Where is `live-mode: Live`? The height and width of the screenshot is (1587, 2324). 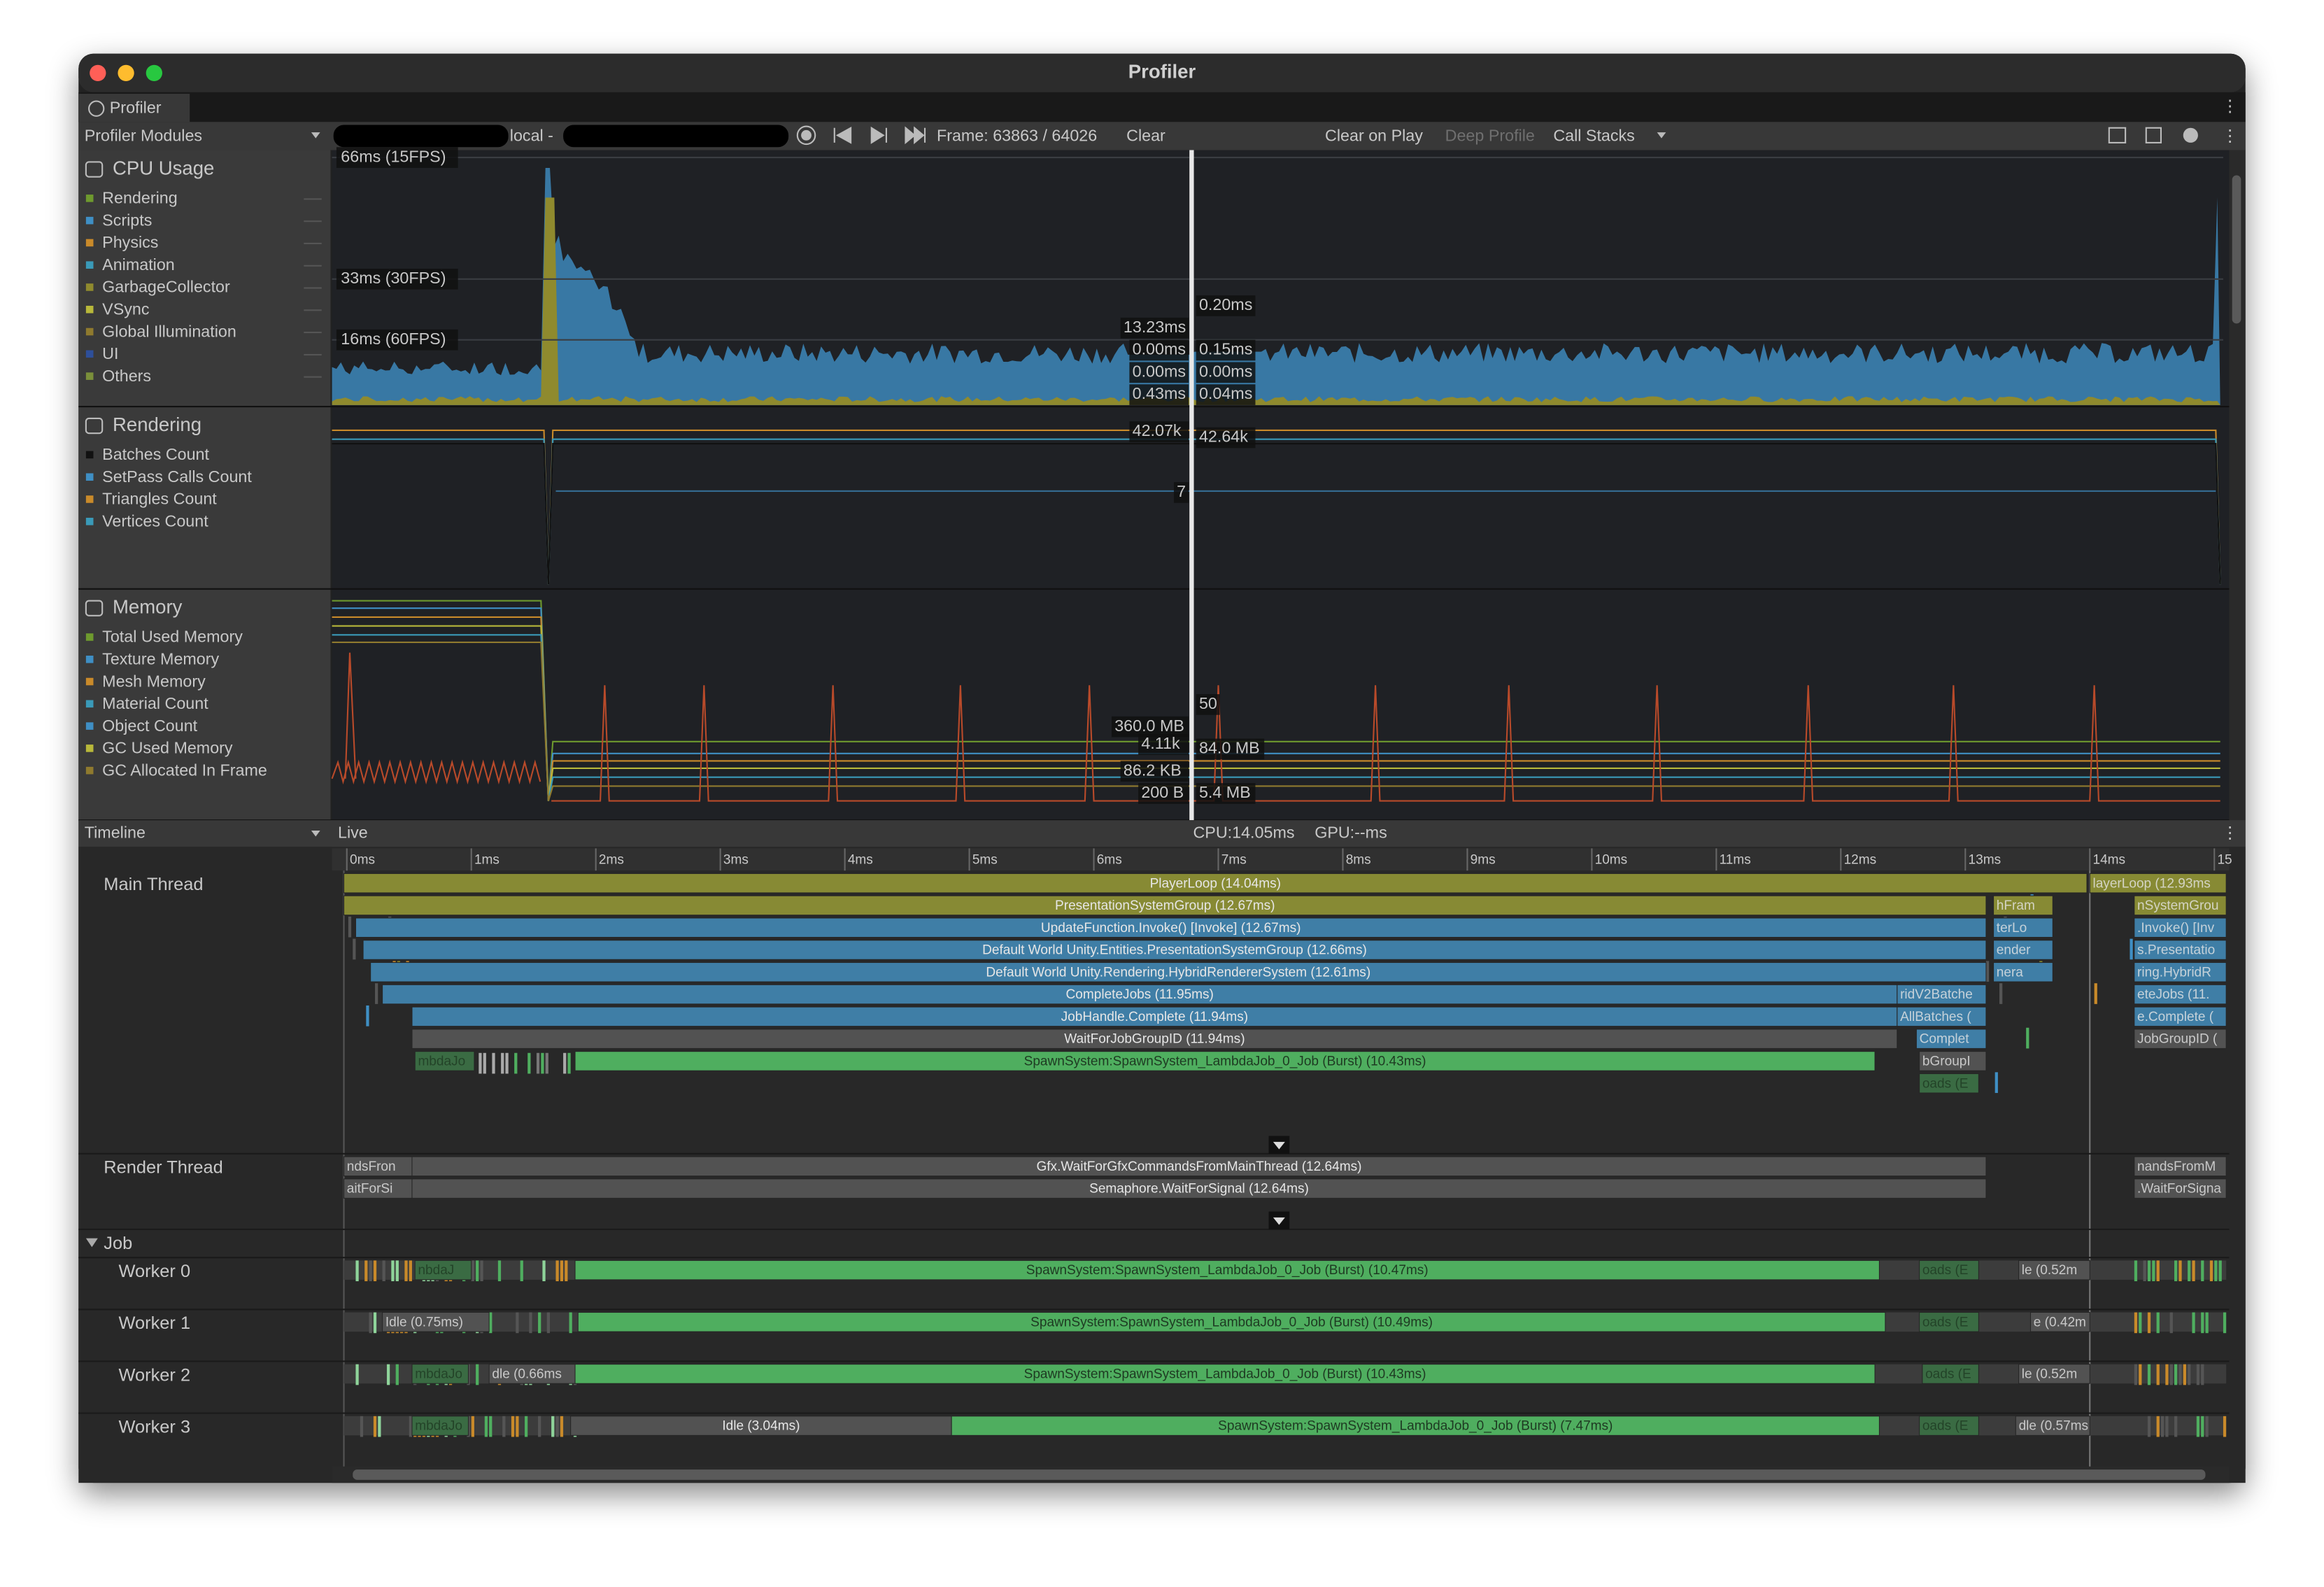 live-mode: Live is located at coordinates (353, 832).